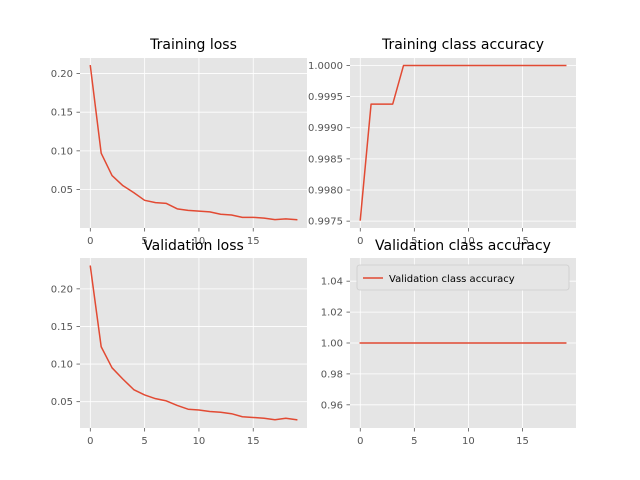 This screenshot has width=640, height=480. What do you see at coordinates (414, 441) in the screenshot?
I see `validation-class-accuracy-x-tick-label: 5` at bounding box center [414, 441].